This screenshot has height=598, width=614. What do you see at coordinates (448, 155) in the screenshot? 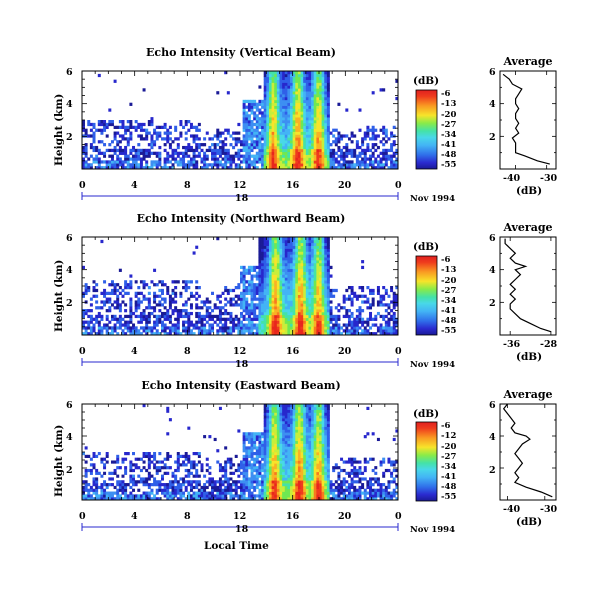
I see `colorbar-label: -48` at bounding box center [448, 155].